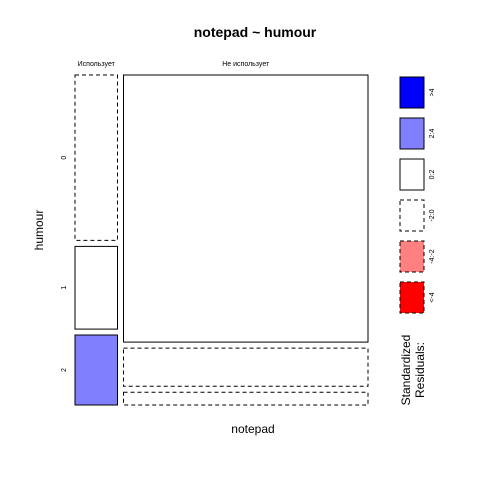  I want to click on legend-title-line-2: Residuals:, so click(420, 370).